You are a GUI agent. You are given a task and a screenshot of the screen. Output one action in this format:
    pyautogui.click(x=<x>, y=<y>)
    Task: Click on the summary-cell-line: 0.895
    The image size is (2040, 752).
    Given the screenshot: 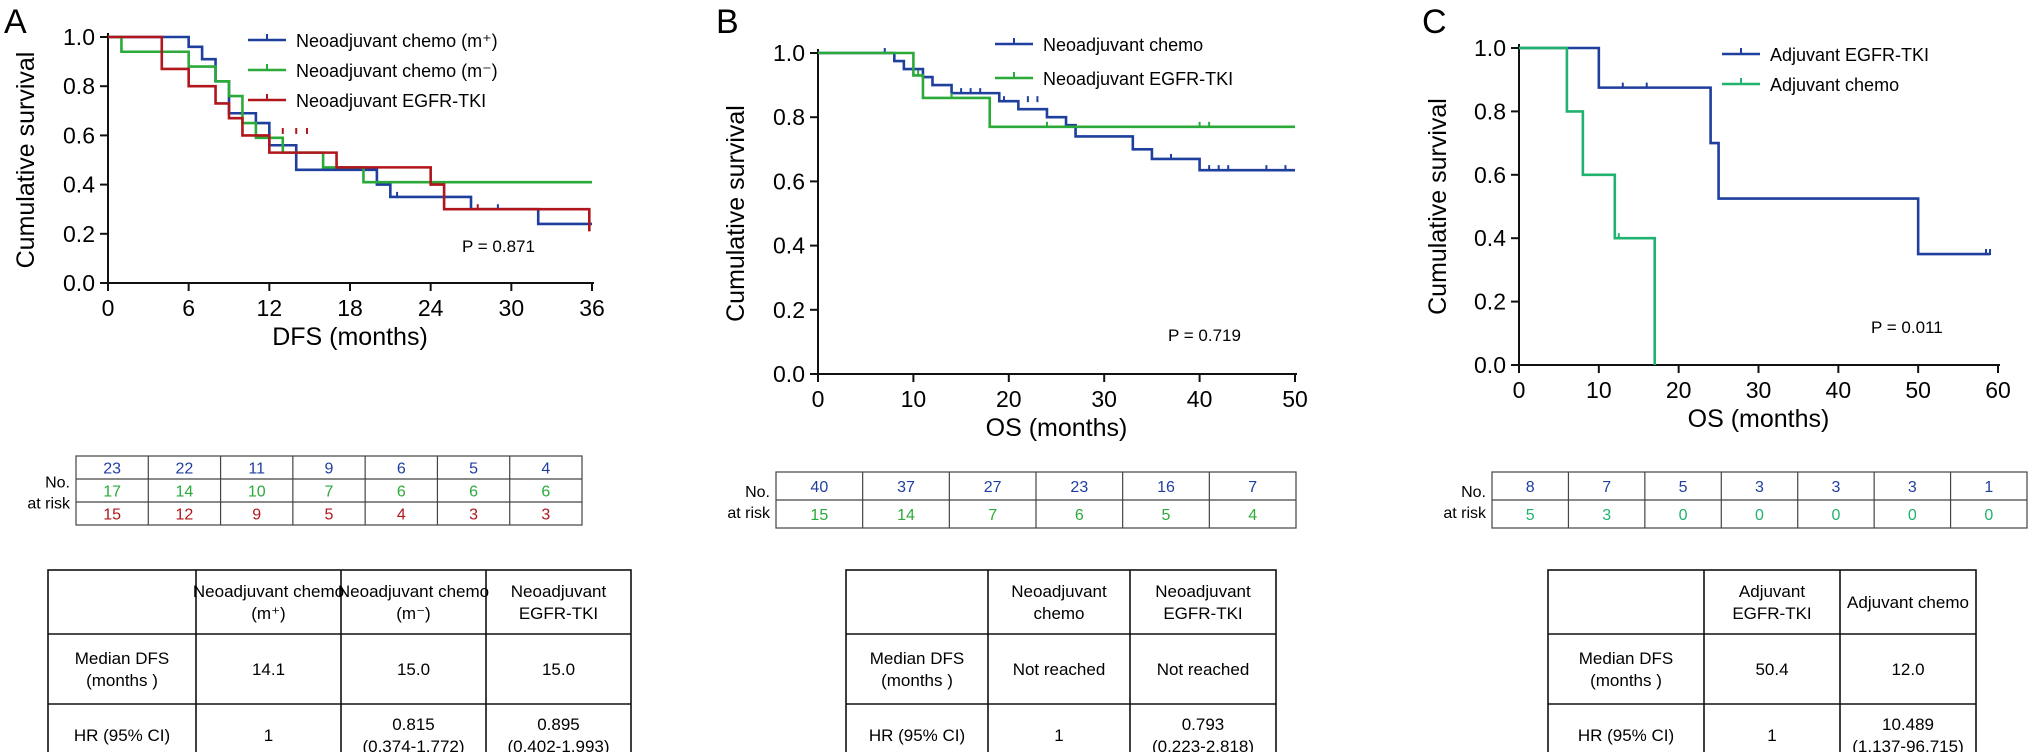 What is the action you would take?
    pyautogui.click(x=558, y=724)
    